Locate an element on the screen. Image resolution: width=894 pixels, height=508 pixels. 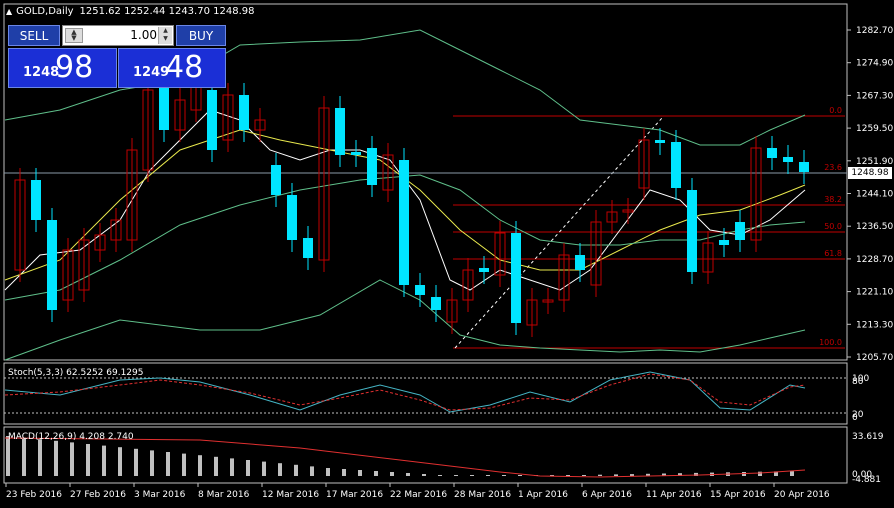
macd-label: MACD(12,26,9) 4.208 2.740 is located at coordinates (71, 437).